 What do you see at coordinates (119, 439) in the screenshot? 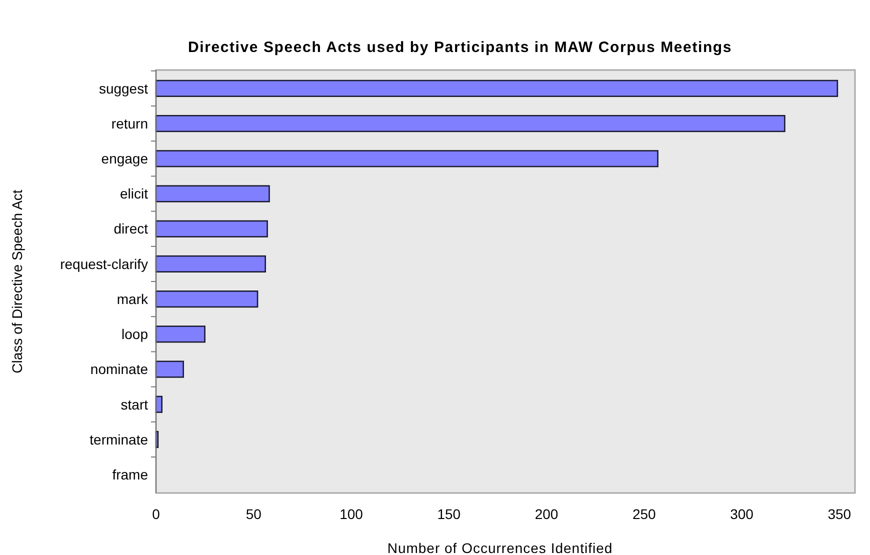
I see `y-tick-label: terminate` at bounding box center [119, 439].